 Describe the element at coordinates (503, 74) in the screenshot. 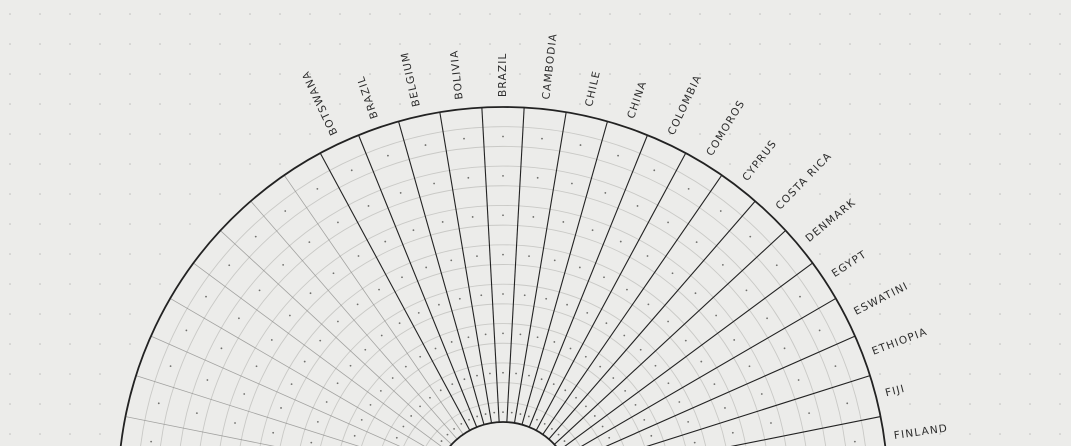

I see `country-label: BRAZIL` at that location.